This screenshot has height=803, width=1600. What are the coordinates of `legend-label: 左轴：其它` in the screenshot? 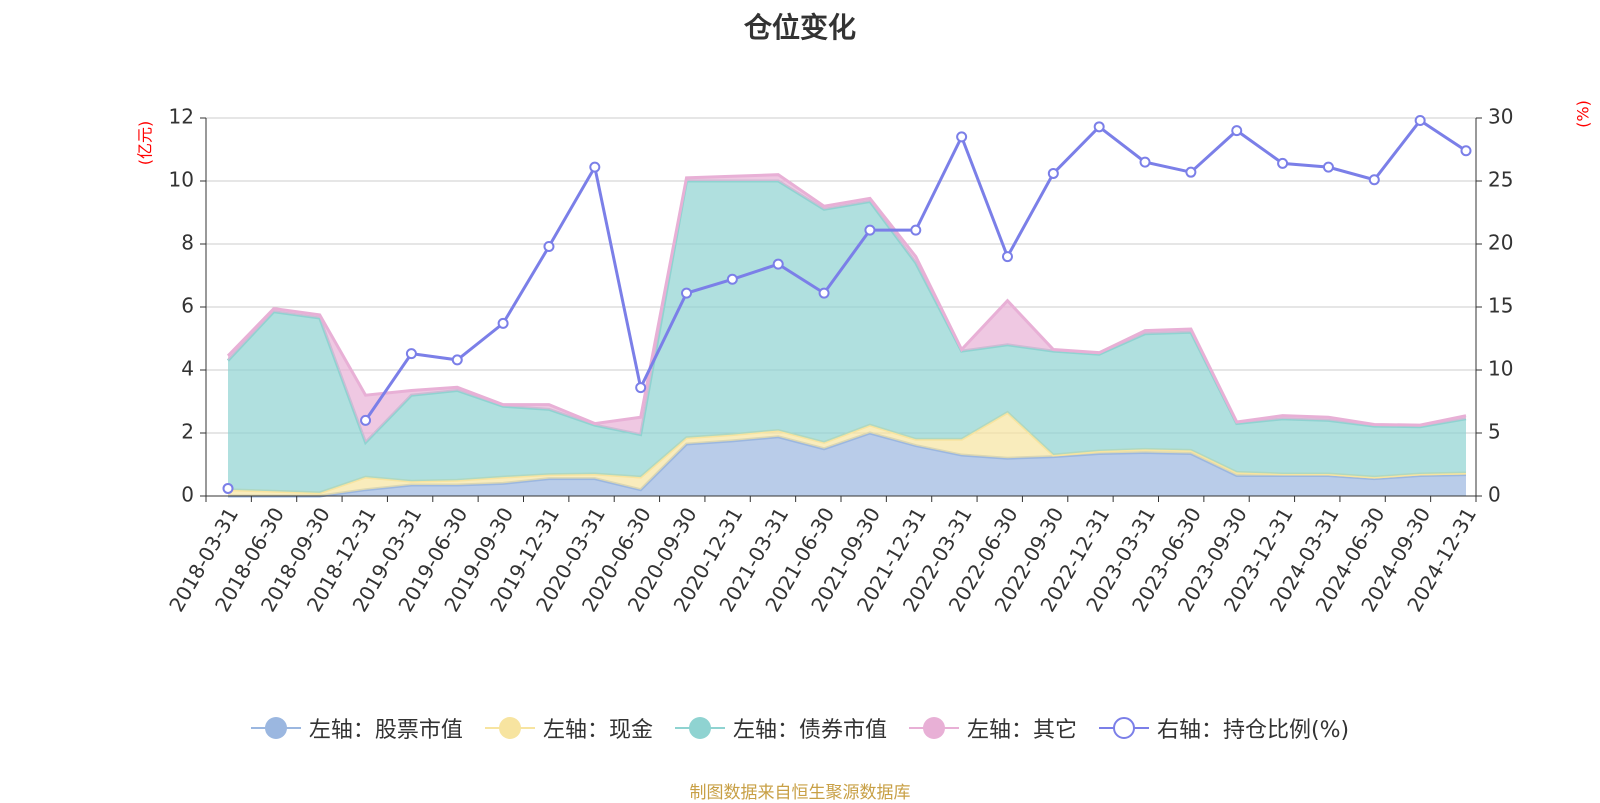 It's located at (1021, 730).